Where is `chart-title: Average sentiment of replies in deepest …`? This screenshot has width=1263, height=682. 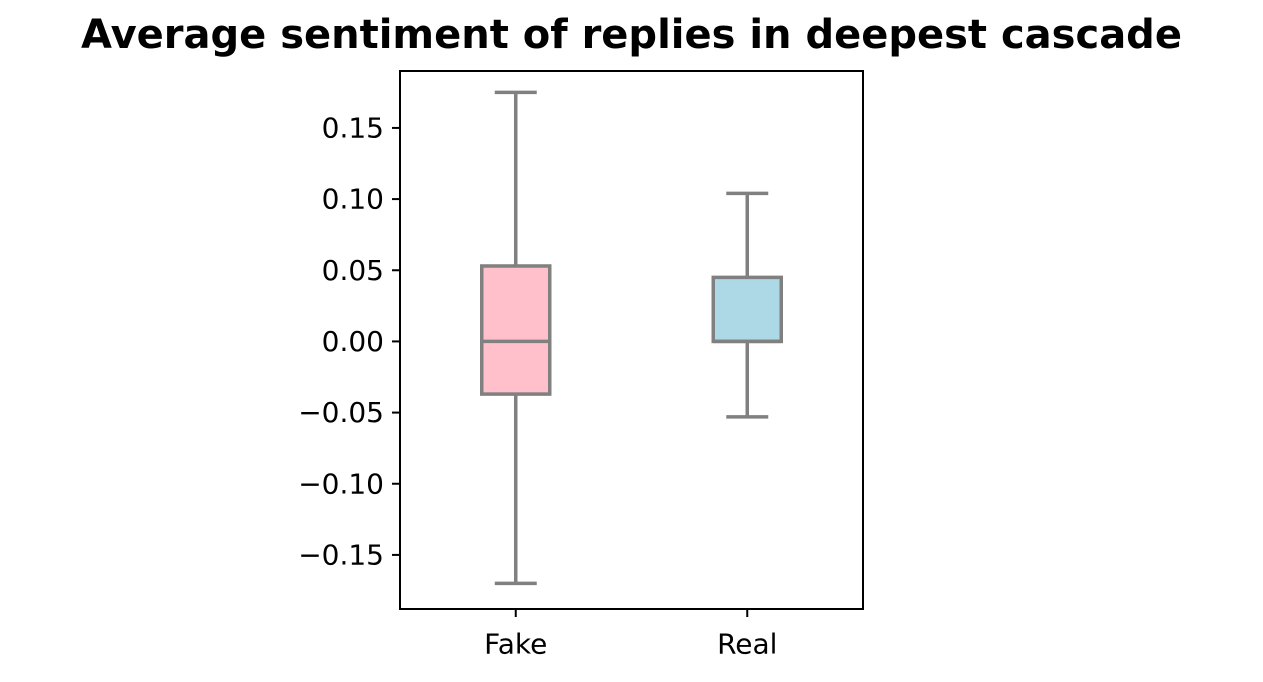 chart-title: Average sentiment of replies in deepest … is located at coordinates (631, 35).